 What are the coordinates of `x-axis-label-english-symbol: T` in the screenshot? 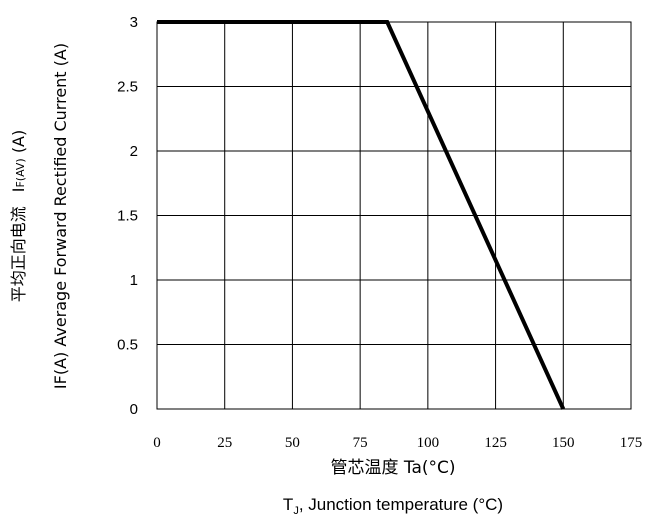 It's located at (288, 504).